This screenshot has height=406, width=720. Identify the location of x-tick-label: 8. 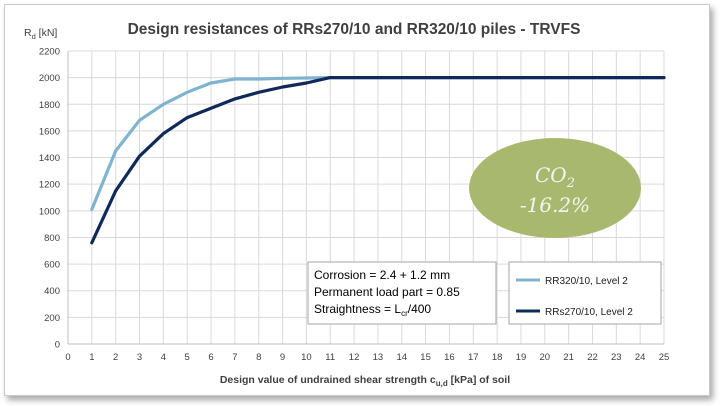
(258, 357).